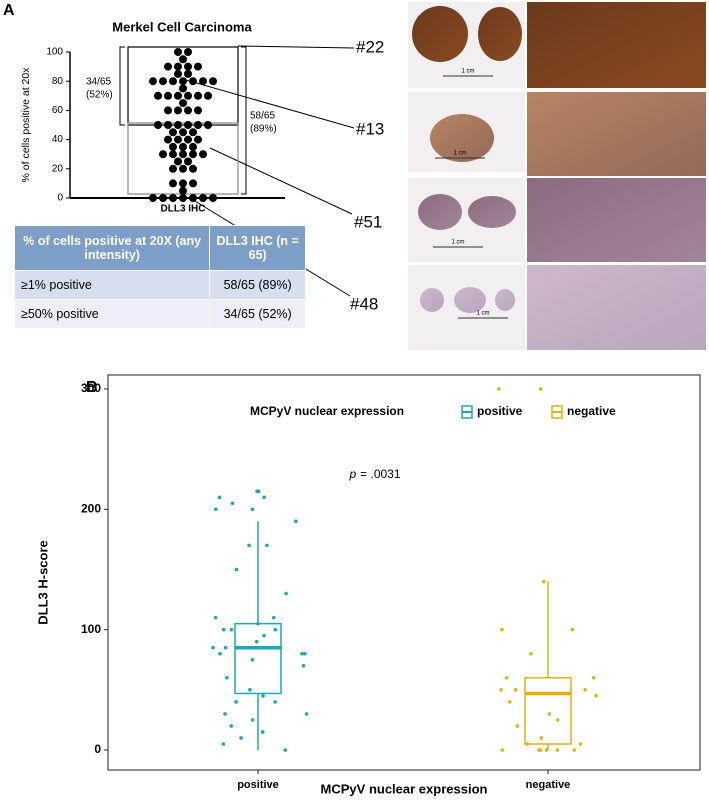  I want to click on y-tick-label: 40, so click(58, 139).